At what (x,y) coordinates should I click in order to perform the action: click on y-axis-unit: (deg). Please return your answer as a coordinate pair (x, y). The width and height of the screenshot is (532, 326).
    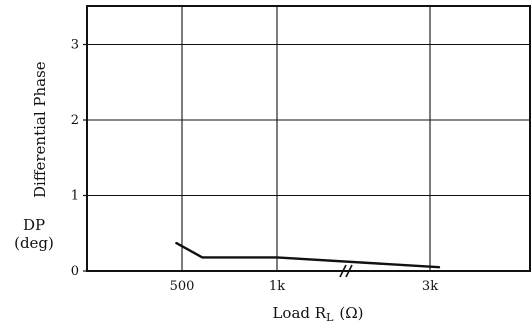
    Looking at the image, I should click on (34, 243).